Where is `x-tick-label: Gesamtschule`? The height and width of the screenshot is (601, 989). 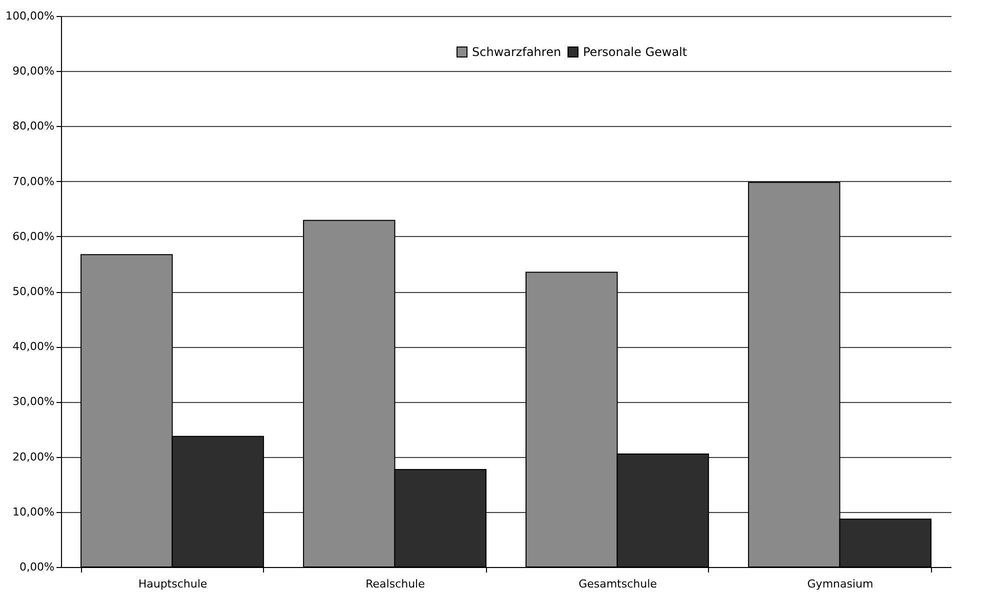 x-tick-label: Gesamtschule is located at coordinates (618, 584).